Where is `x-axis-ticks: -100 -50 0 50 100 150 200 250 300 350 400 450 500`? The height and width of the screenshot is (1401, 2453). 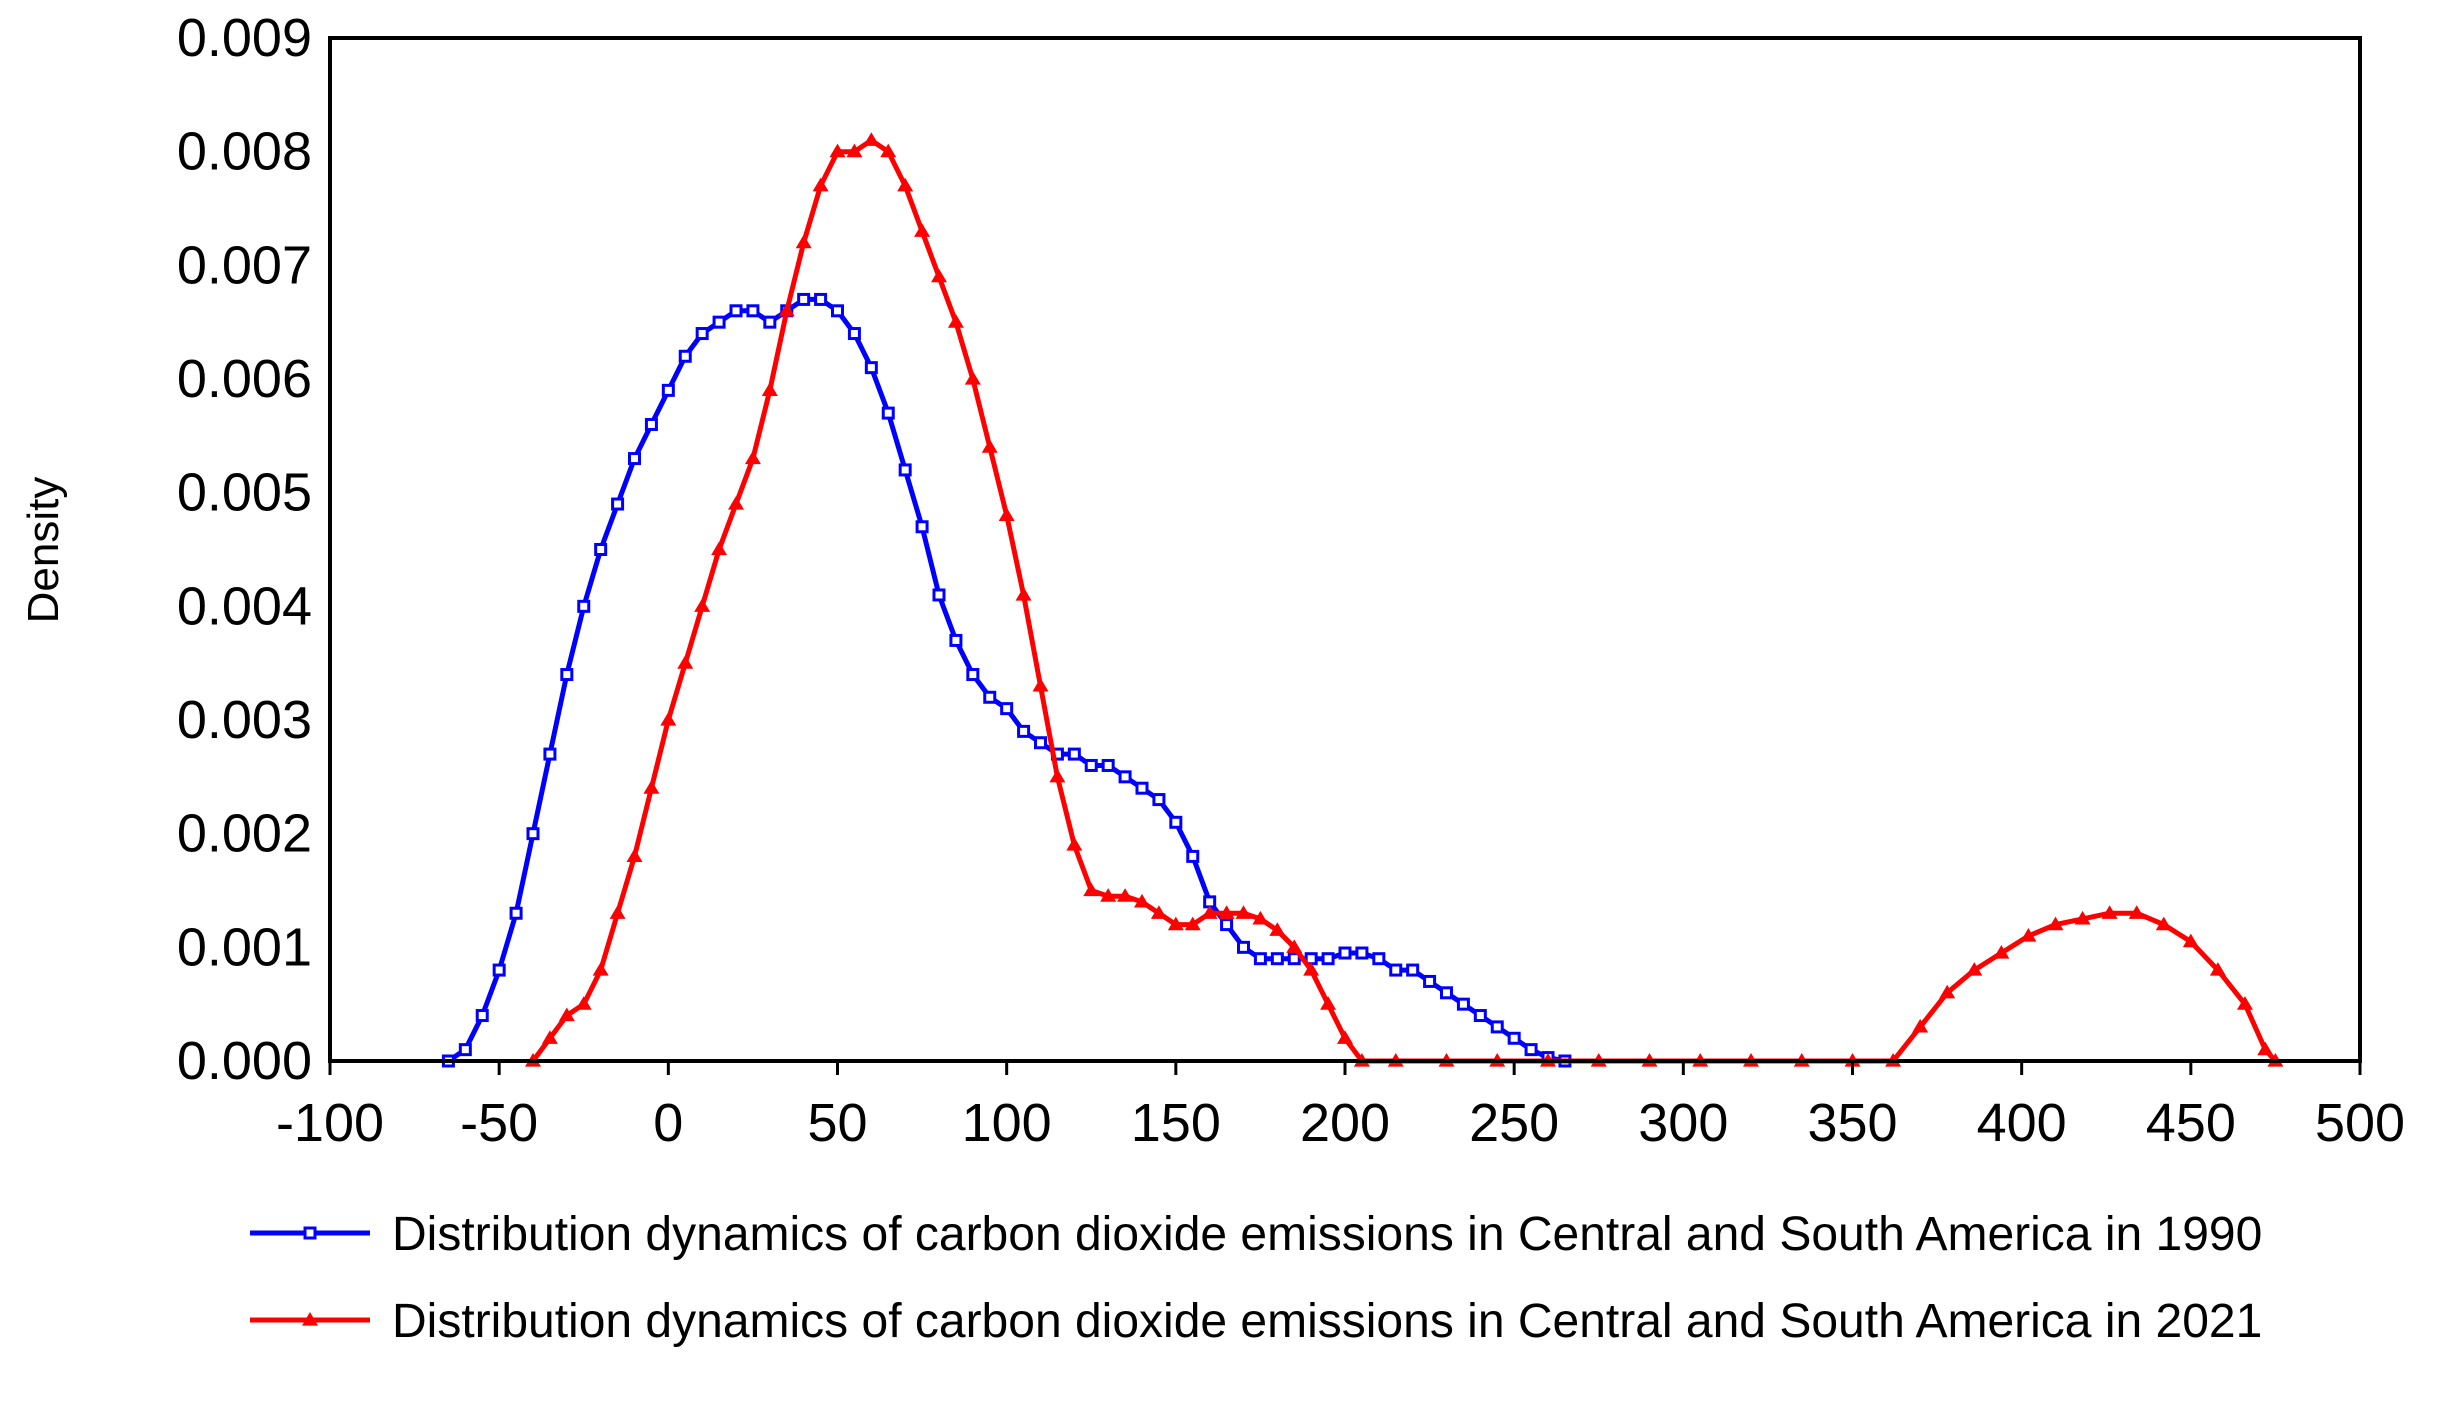
x-axis-ticks: -100 -50 0 50 100 150 200 250 300 350 400 450 500 is located at coordinates (1340, 1107).